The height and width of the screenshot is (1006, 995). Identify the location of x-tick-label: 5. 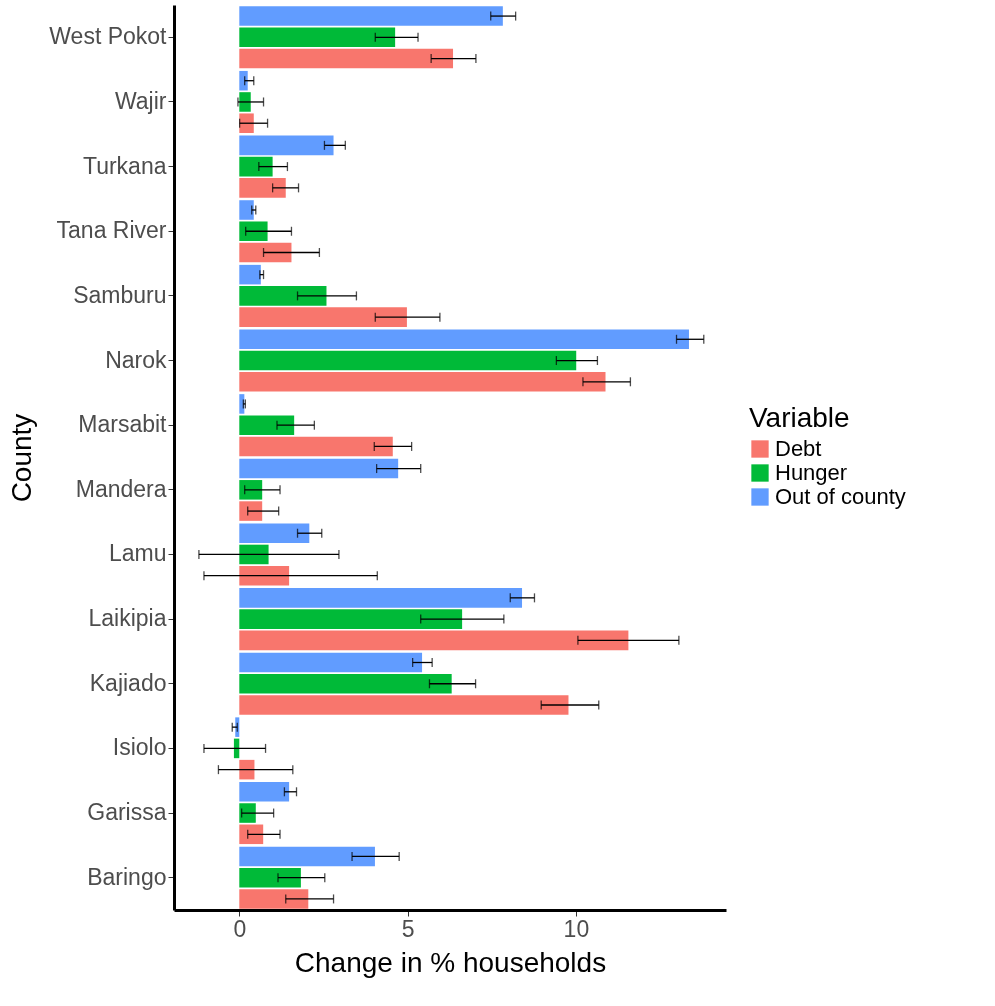
(408, 928).